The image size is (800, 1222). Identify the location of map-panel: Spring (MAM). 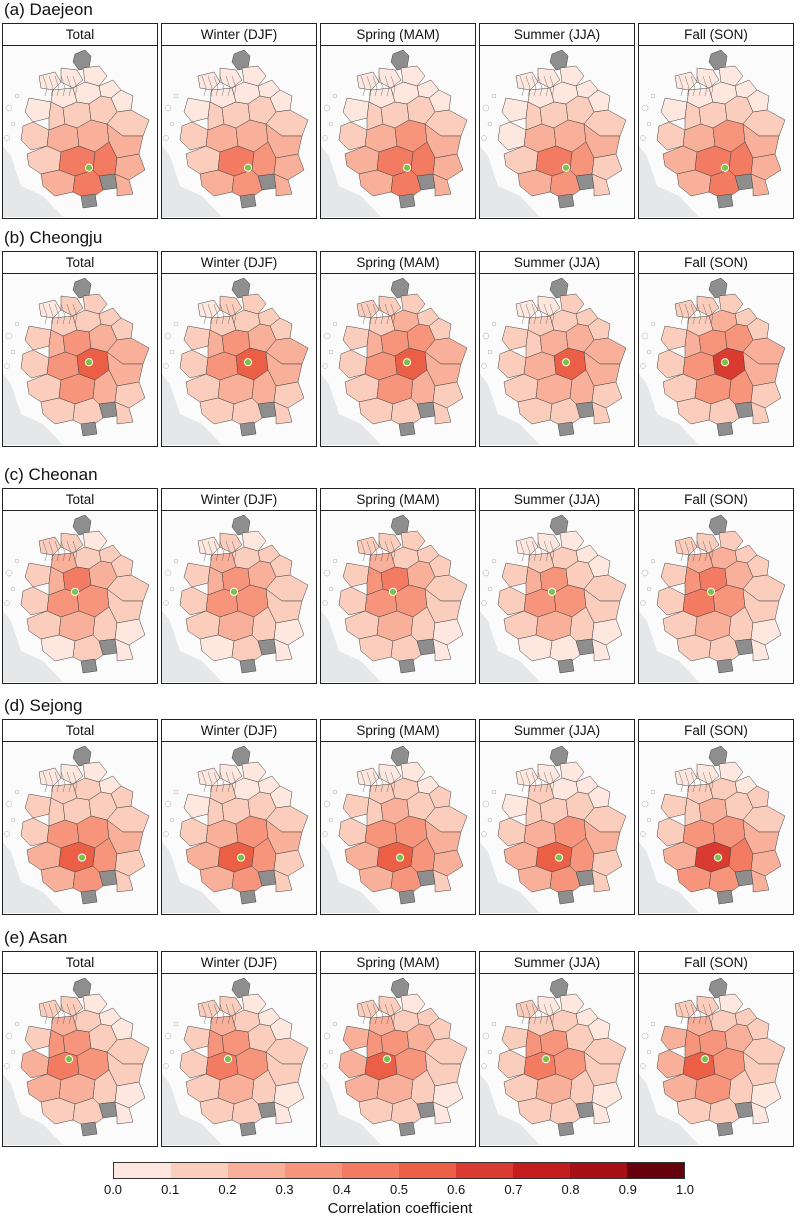
(398, 817).